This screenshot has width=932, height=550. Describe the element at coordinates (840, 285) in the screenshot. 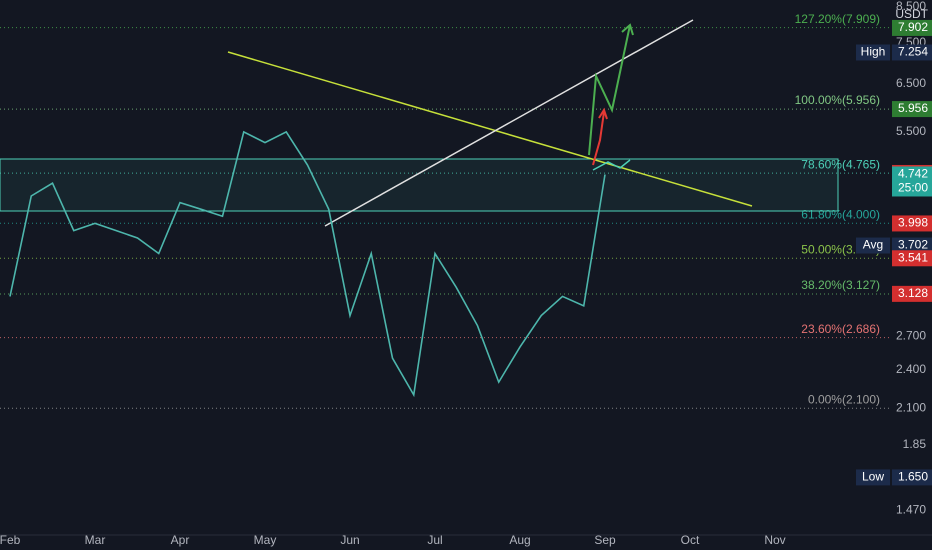

I see `fib-label: 38.20%(3.127)` at that location.